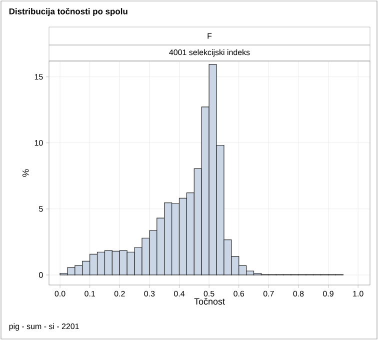  I want to click on chart-title: Distribucija točnosti po spolu, so click(68, 12).